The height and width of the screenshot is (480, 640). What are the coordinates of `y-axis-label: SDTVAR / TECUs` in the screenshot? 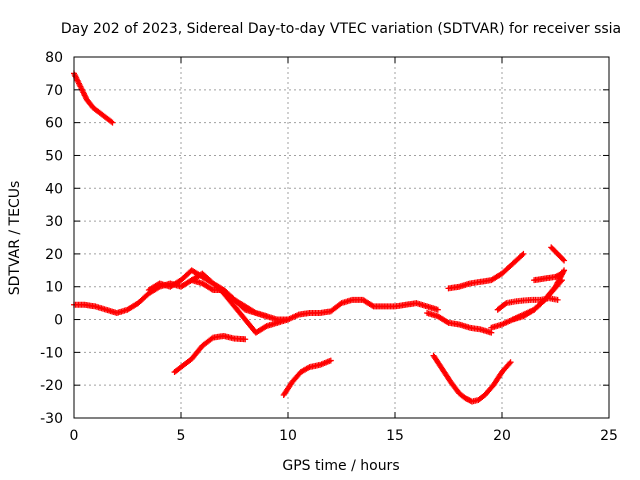 It's located at (15, 238).